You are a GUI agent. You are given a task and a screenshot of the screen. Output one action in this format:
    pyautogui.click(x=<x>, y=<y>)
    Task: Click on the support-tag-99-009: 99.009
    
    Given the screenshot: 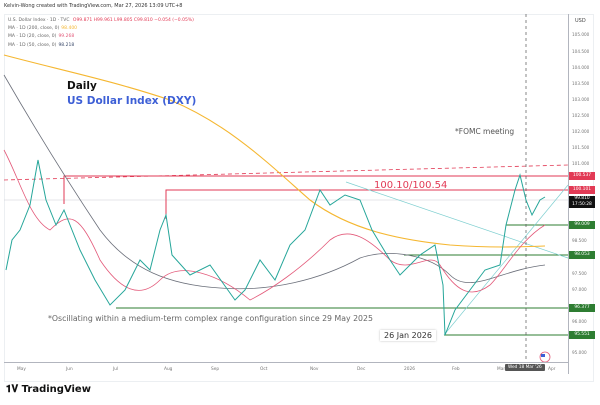 What is the action you would take?
    pyautogui.click(x=582, y=225)
    